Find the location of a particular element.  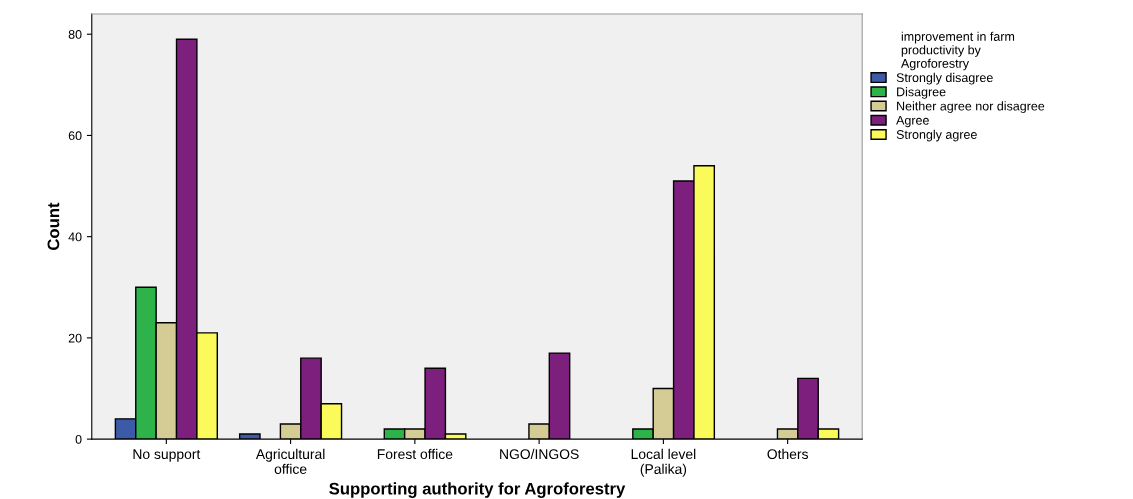

legend-label: Disagree is located at coordinates (921, 93).